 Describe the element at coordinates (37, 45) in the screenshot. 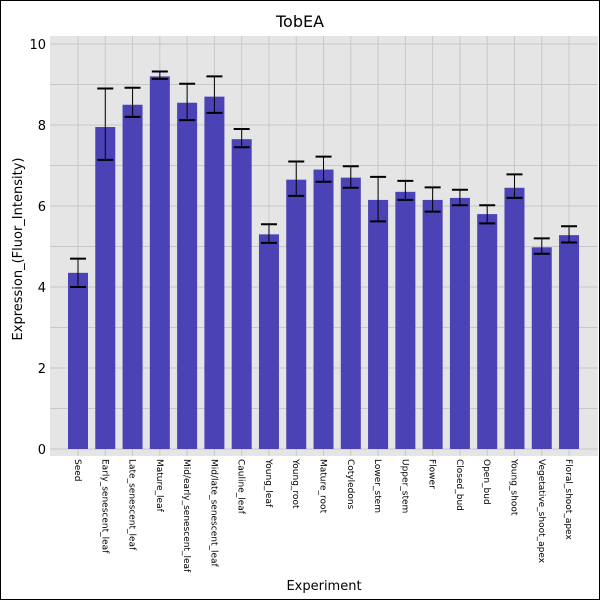

I see `y-tick-label: 10` at that location.